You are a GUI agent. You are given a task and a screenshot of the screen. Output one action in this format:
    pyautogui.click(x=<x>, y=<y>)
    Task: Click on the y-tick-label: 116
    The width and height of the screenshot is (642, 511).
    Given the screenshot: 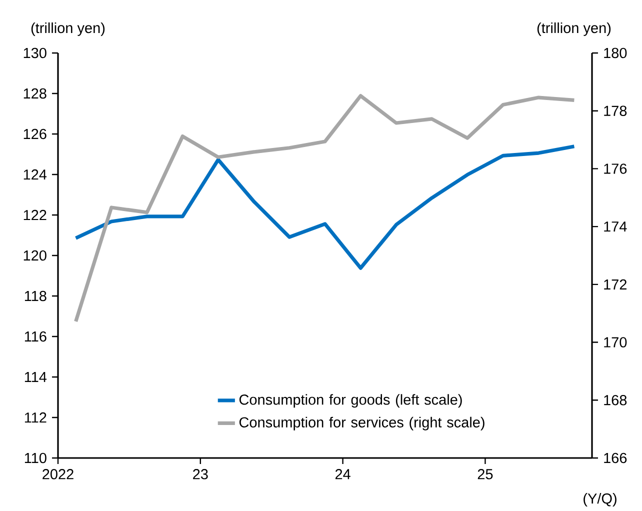 What is the action you would take?
    pyautogui.click(x=35, y=336)
    